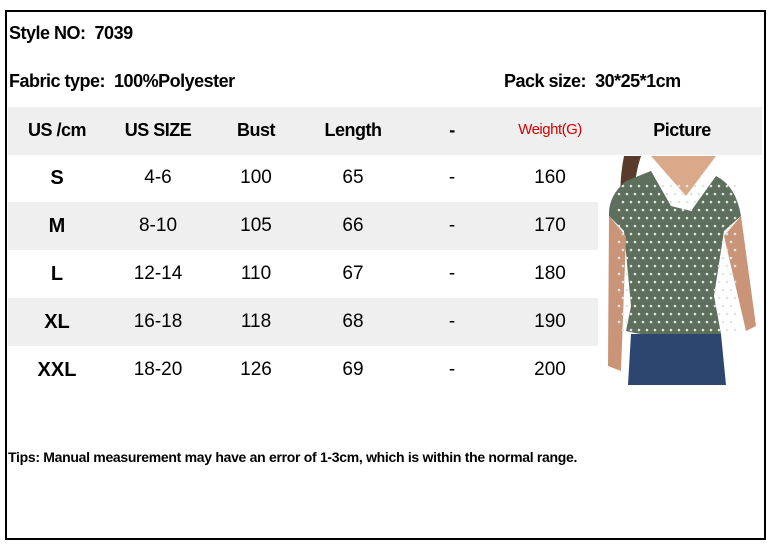  Describe the element at coordinates (71, 33) in the screenshot. I see `style-number: Style NO: 7039` at that location.